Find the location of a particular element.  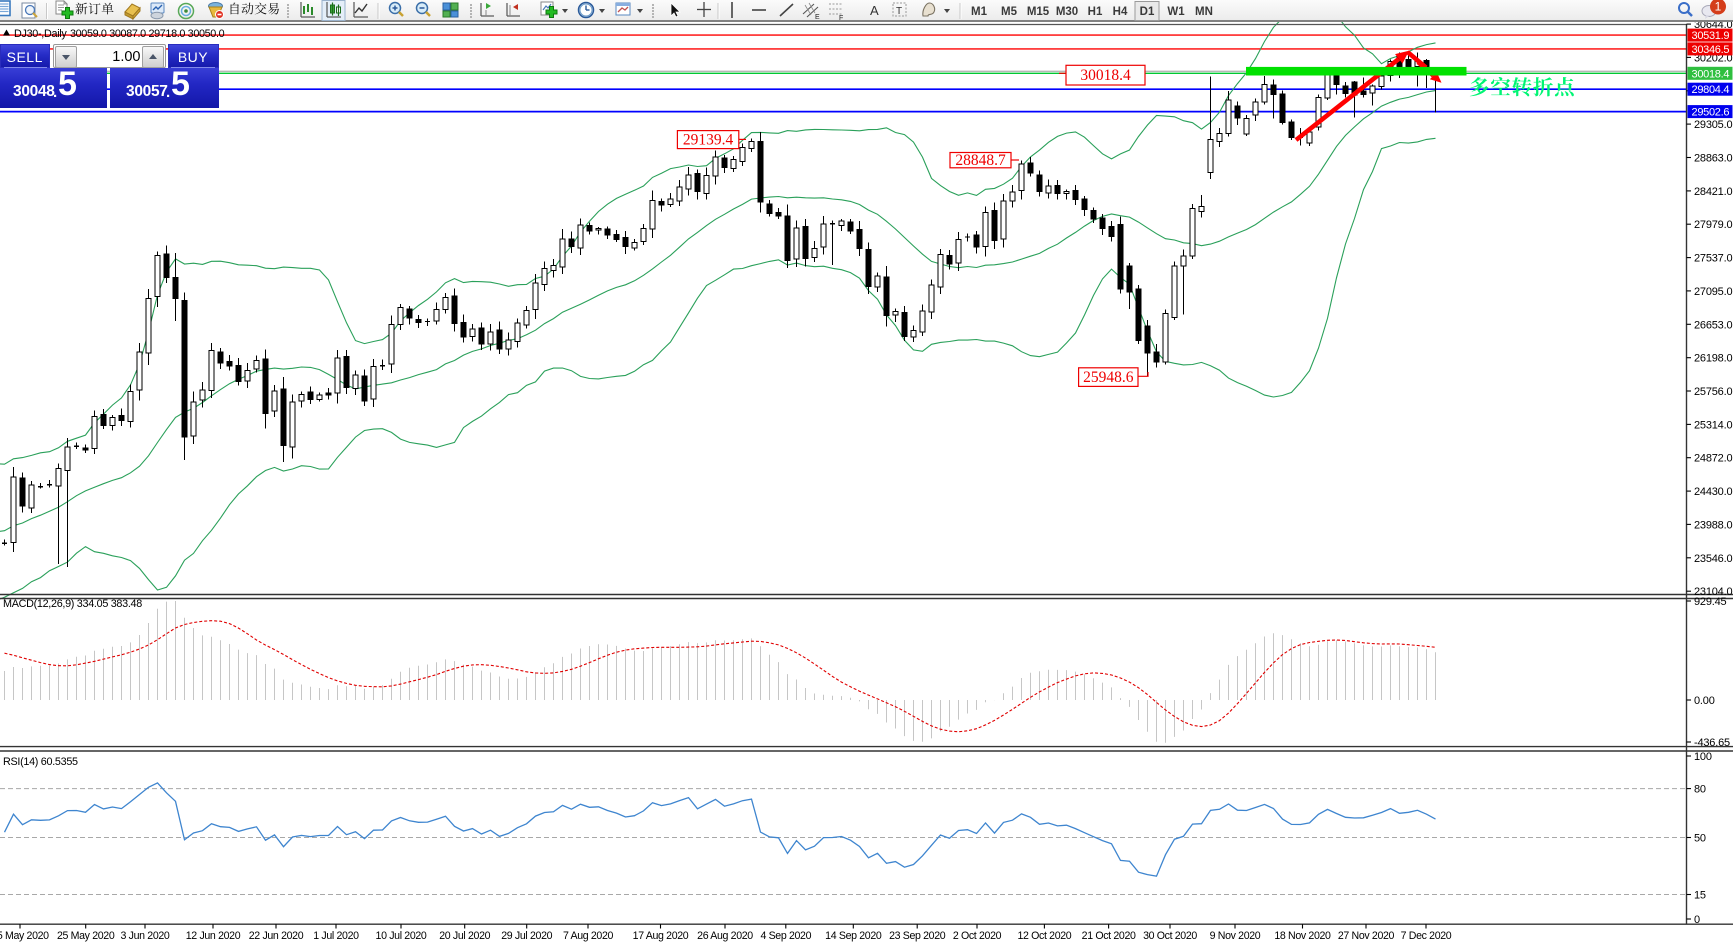

svg-text: 27095.0 is located at coordinates (1713, 292).